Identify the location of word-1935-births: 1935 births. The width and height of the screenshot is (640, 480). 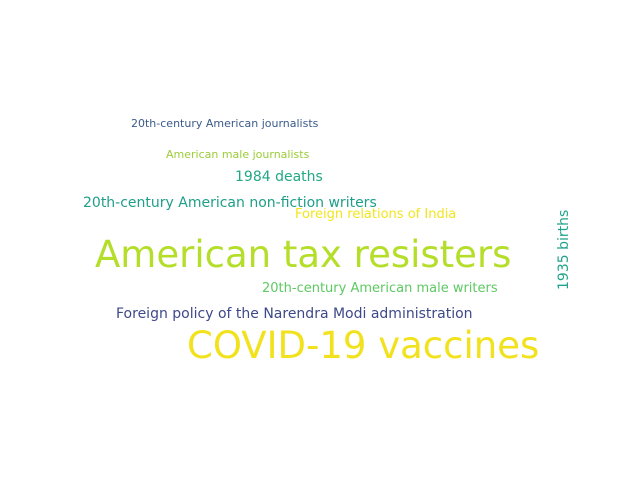
(564, 249).